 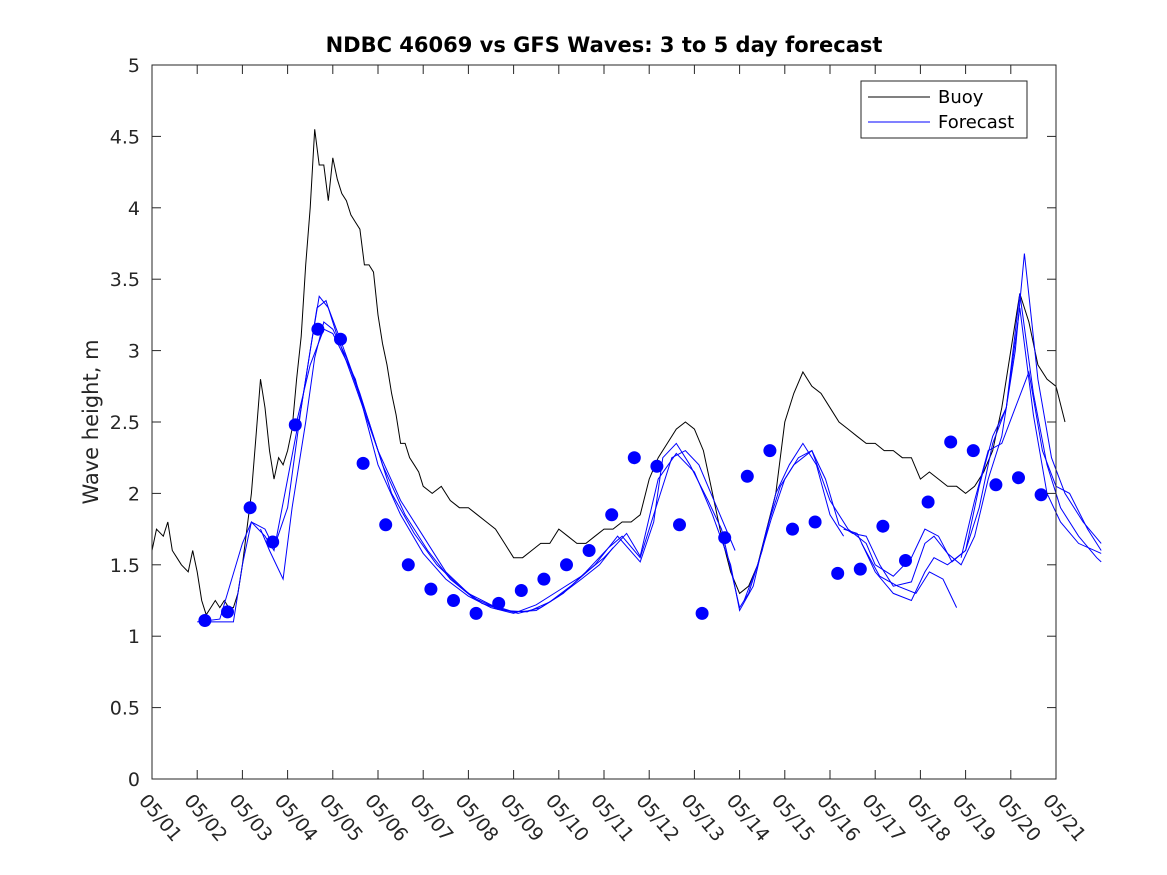 I want to click on y-tick-label: 0.5, so click(x=125, y=709).